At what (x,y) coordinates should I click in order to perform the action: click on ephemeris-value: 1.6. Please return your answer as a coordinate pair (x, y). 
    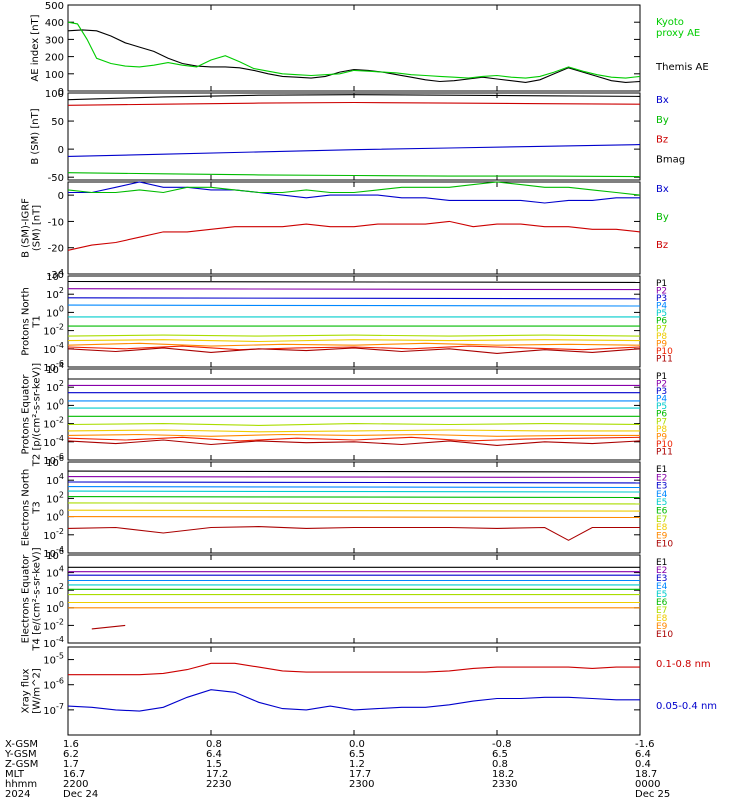
    Looking at the image, I should click on (71, 744).